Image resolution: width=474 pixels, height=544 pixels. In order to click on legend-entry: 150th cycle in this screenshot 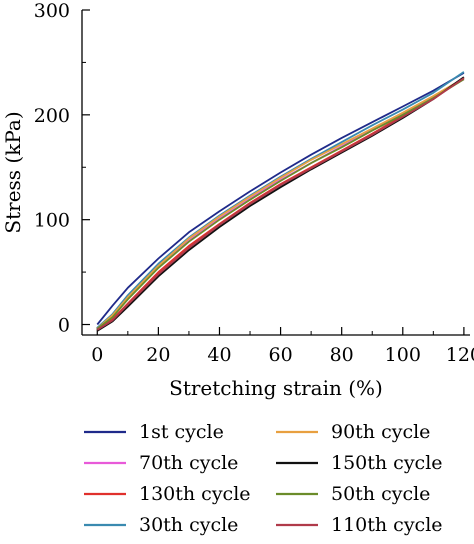, I will do `click(359, 463)`.